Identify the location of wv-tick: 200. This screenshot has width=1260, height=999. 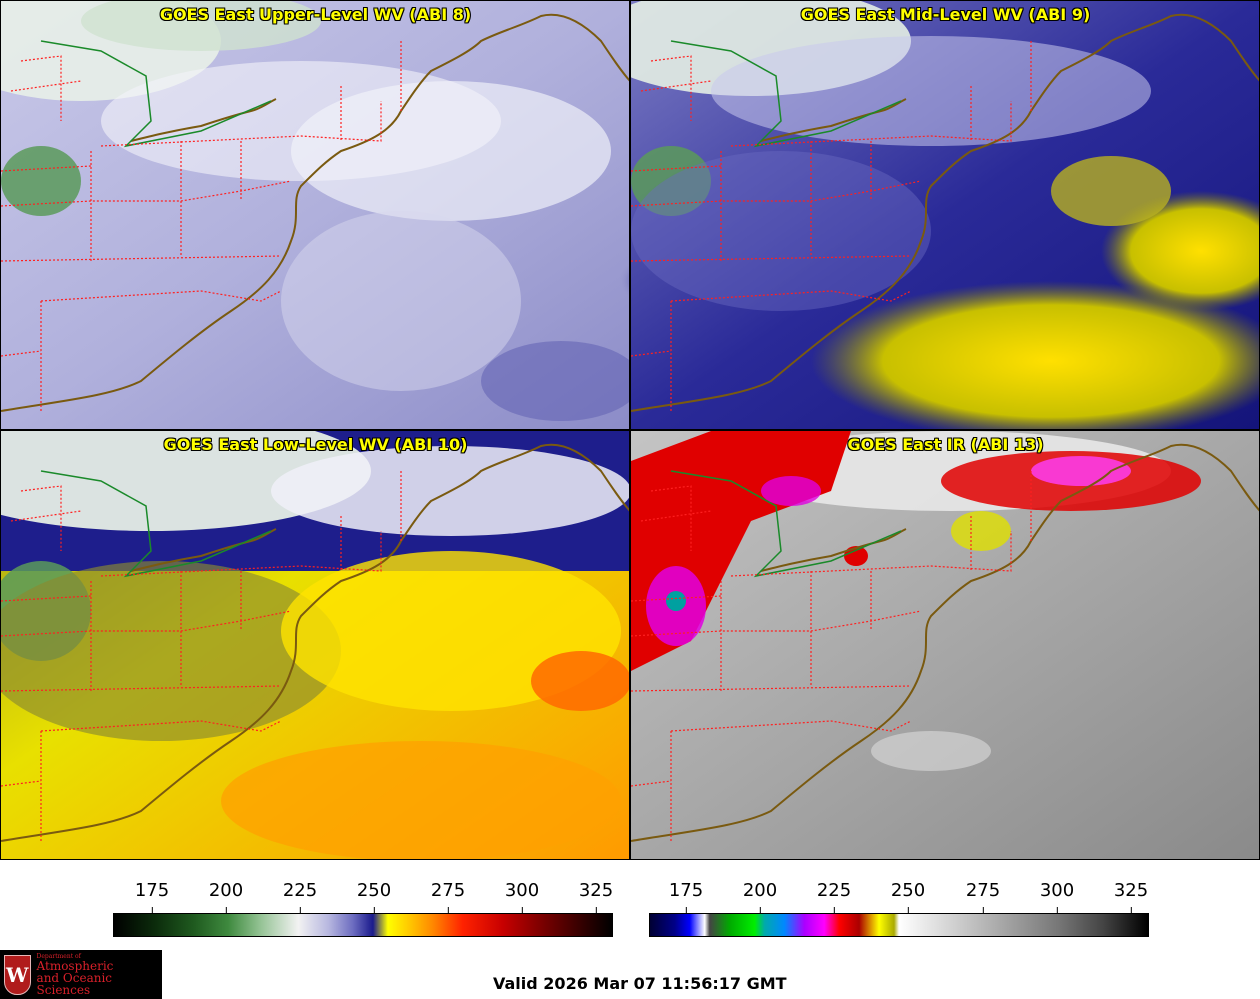
(226, 896).